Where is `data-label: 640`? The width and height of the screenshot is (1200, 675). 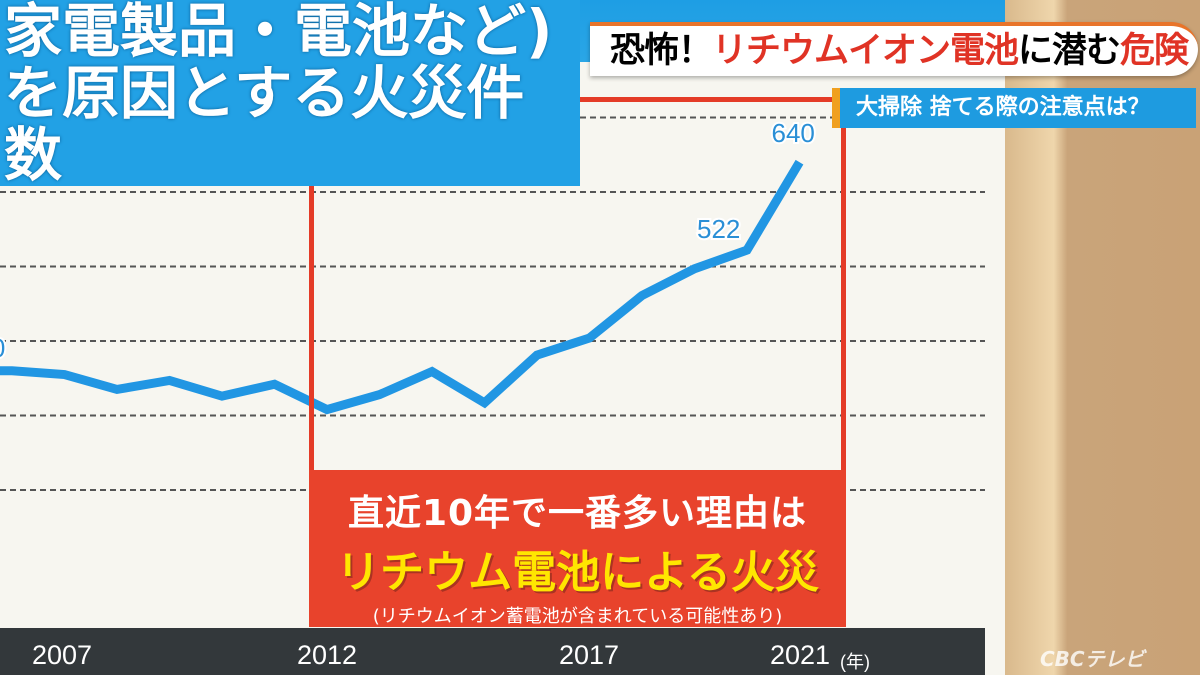 data-label: 640 is located at coordinates (793, 133).